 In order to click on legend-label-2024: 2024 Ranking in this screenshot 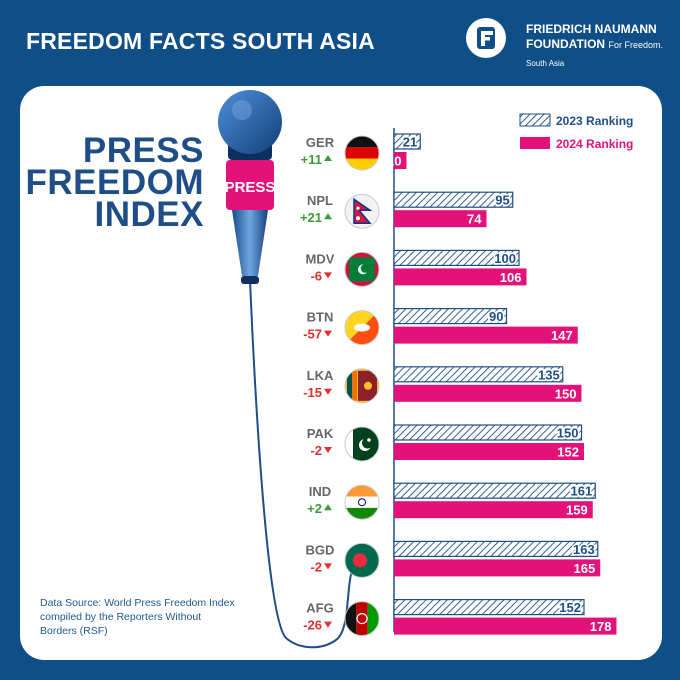, I will do `click(594, 144)`.